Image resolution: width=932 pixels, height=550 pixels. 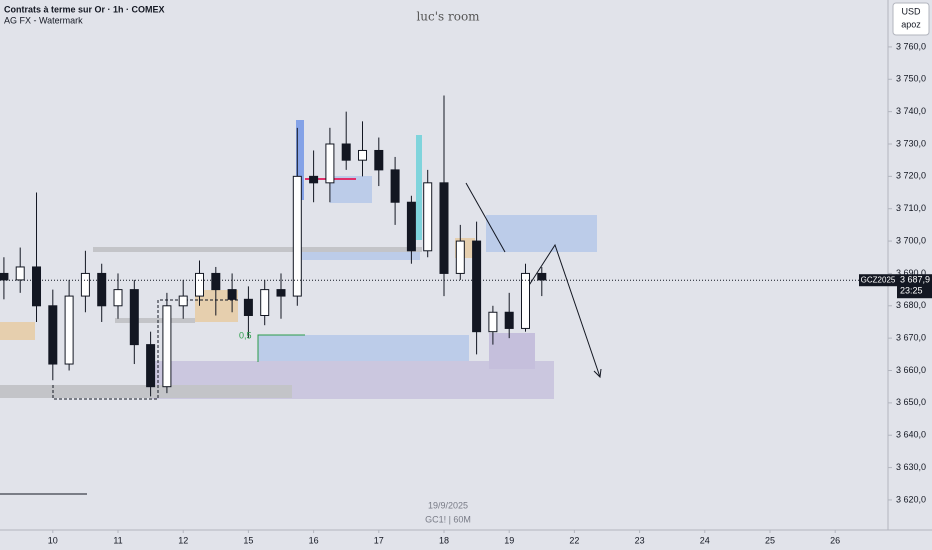 What do you see at coordinates (911, 273) in the screenshot?
I see `y-tick-label: 3 690,0` at bounding box center [911, 273].